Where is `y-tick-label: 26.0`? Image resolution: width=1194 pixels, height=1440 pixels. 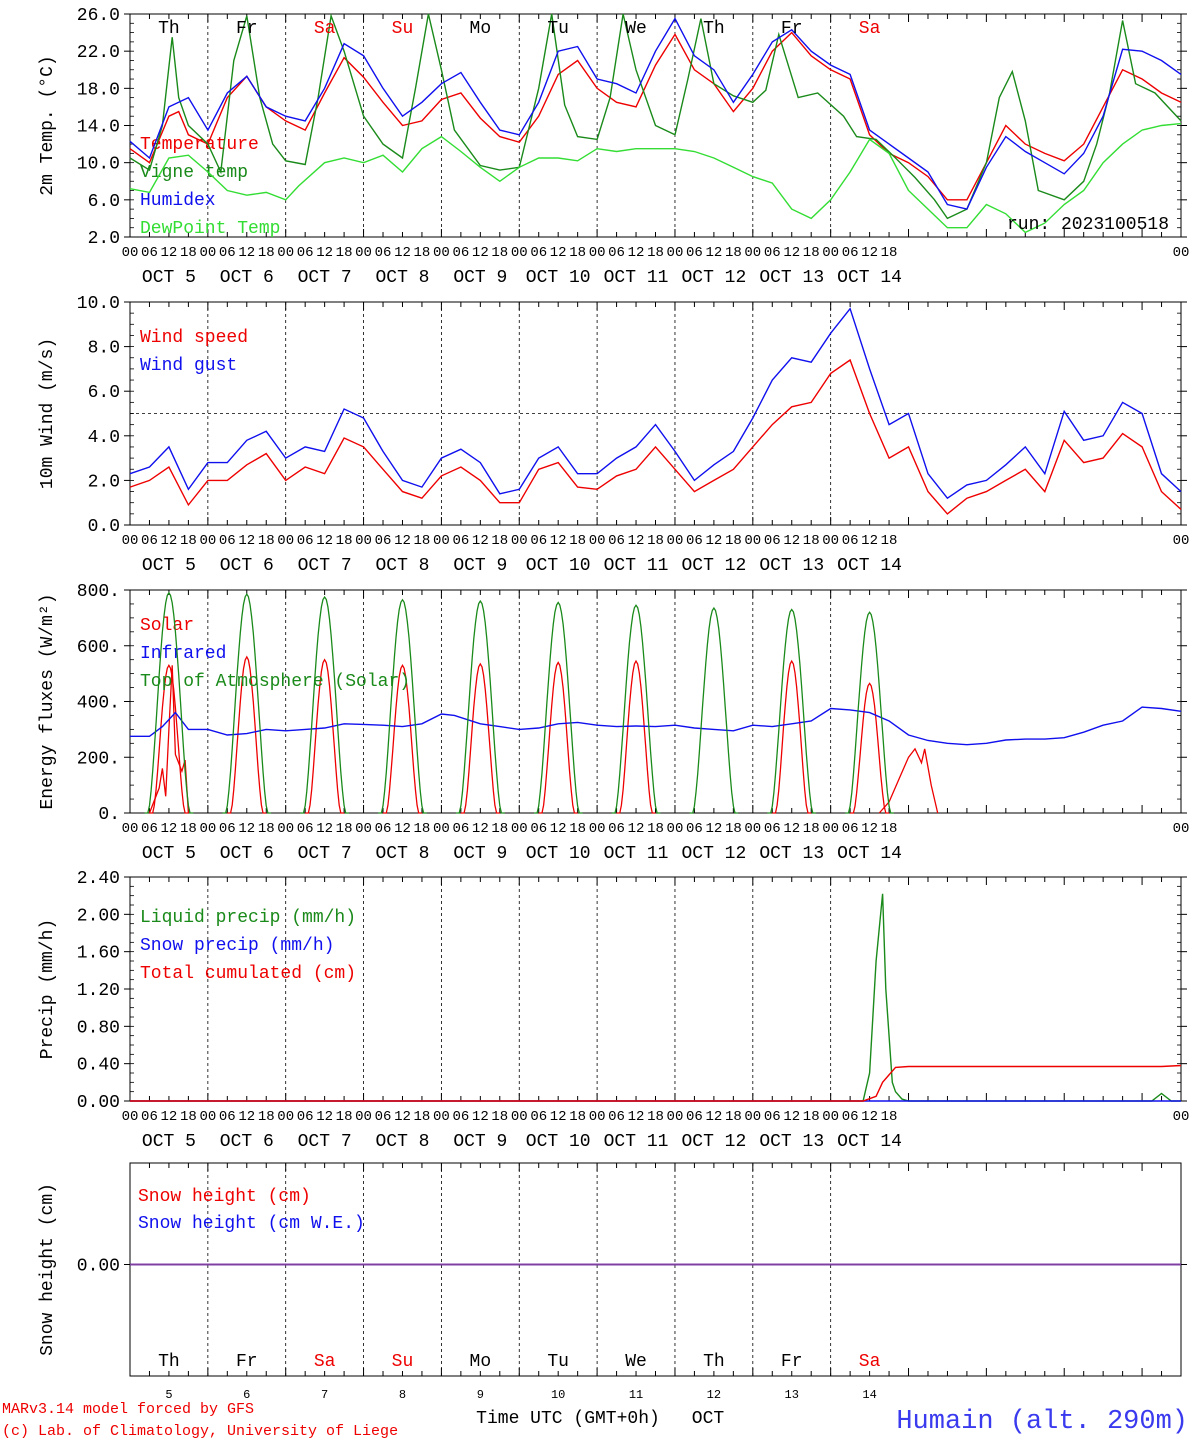
y-tick-label: 26.0 is located at coordinates (98, 16).